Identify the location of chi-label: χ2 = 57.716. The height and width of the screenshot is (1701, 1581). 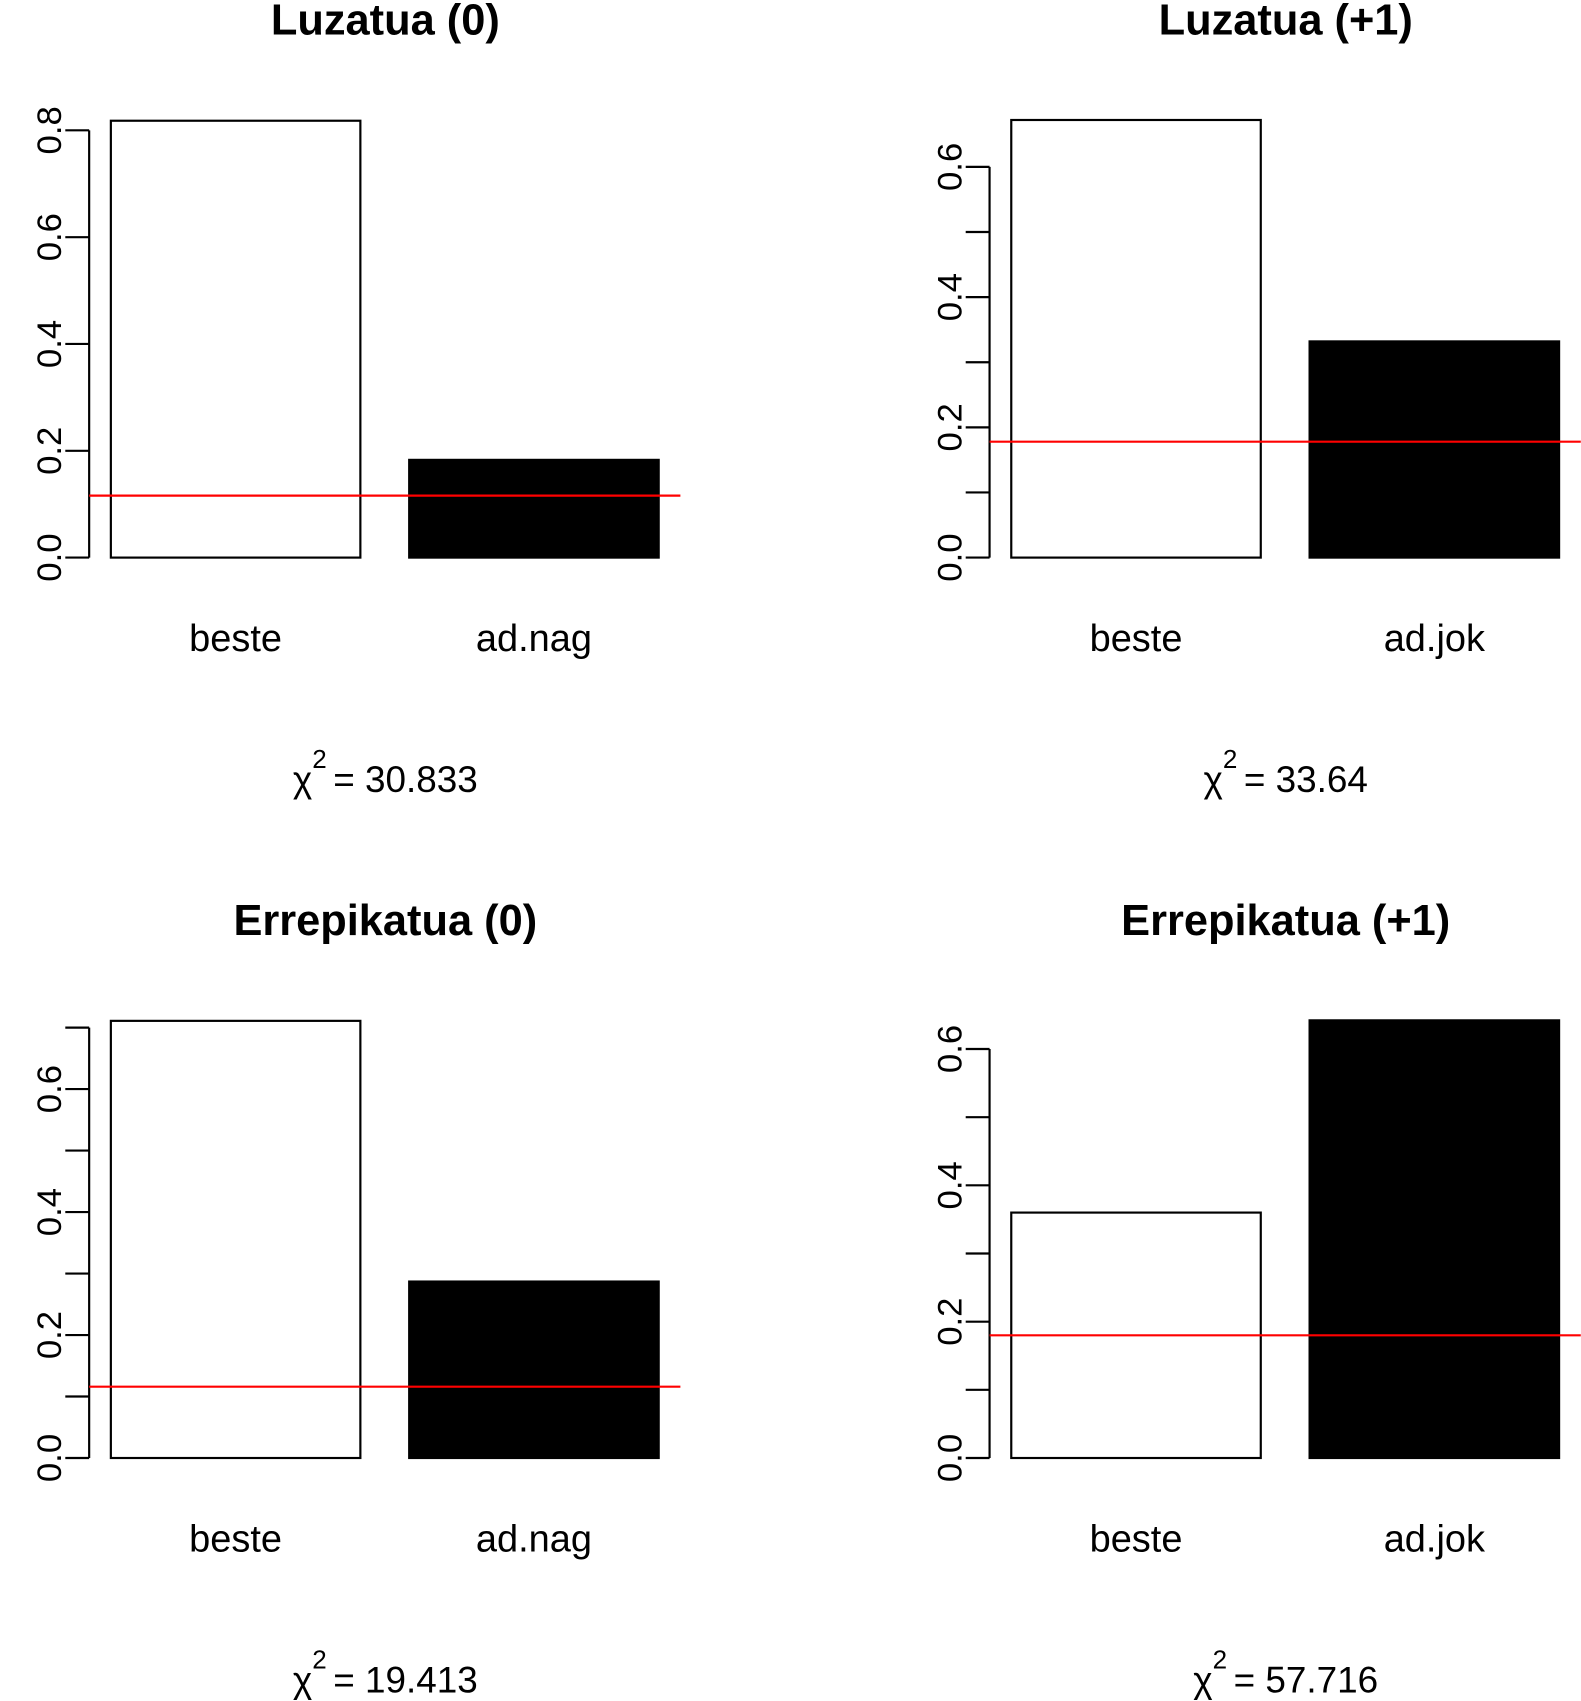
(1285, 1672).